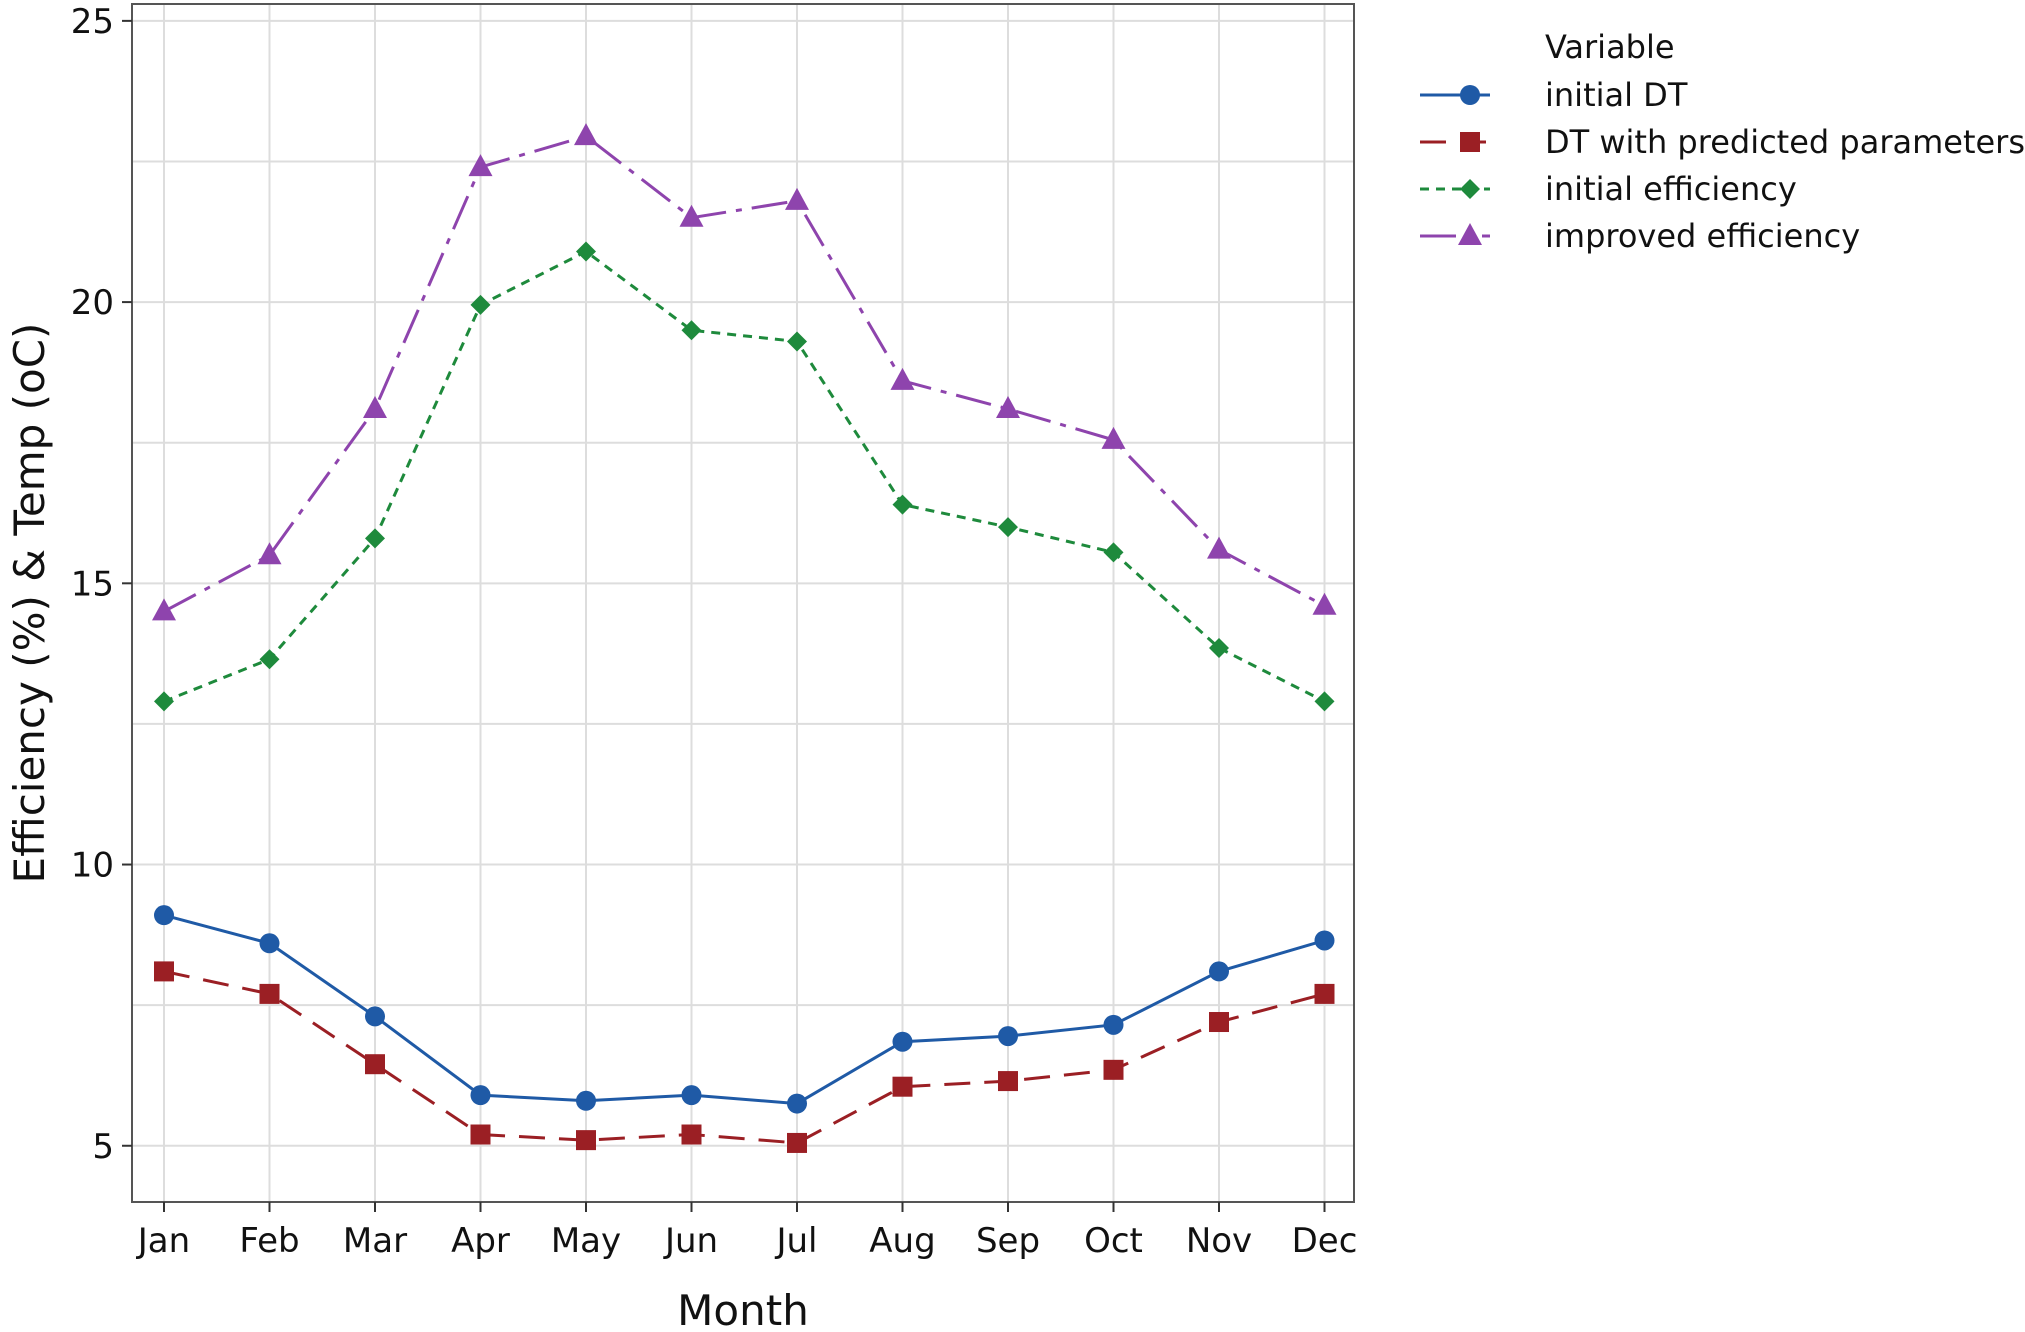 Image resolution: width=2025 pixels, height=1332 pixels. What do you see at coordinates (586, 1241) in the screenshot?
I see `x-tick-label: May` at bounding box center [586, 1241].